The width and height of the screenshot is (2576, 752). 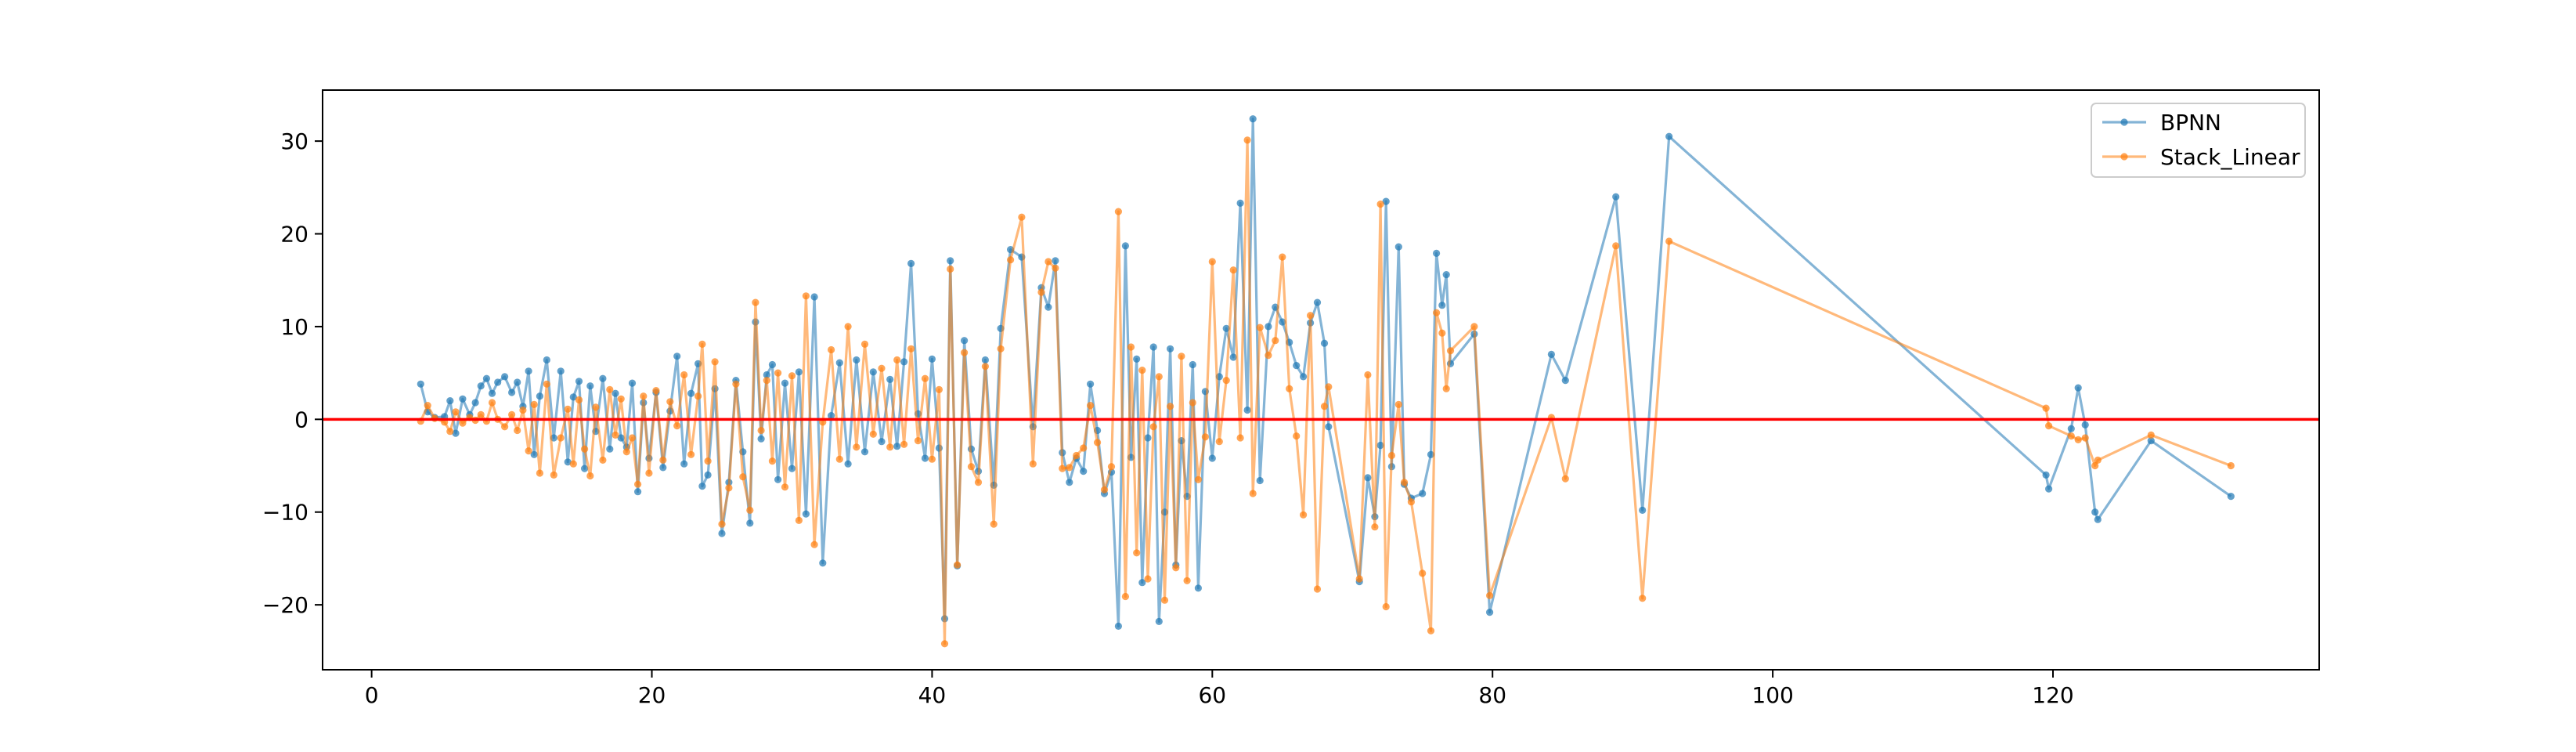 What do you see at coordinates (285, 605) in the screenshot?
I see `y-tick-label: −20` at bounding box center [285, 605].